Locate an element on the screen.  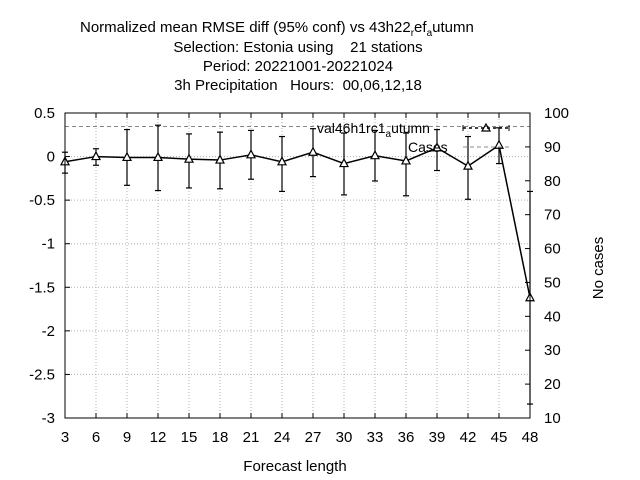
y2-tick-label: 40 is located at coordinates (552, 316).